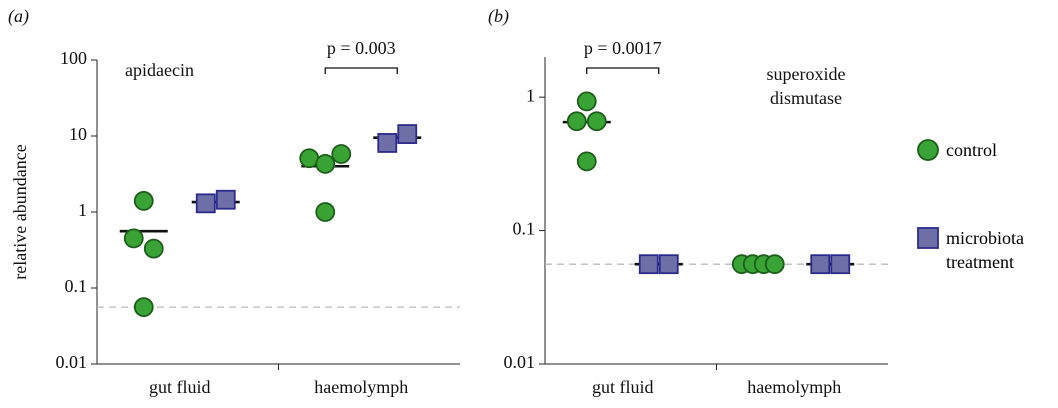  I want to click on y-tick-label: 100, so click(73, 58).